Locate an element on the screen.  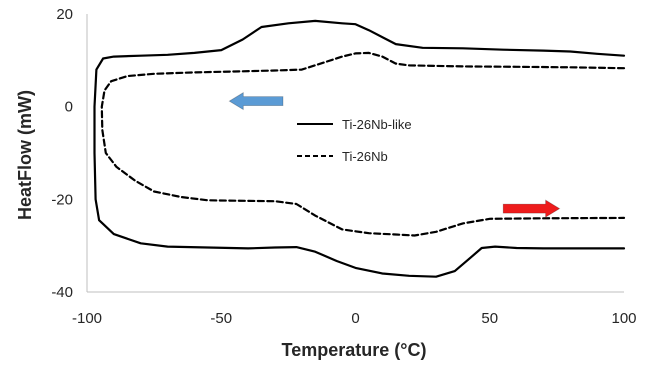
x-tick-label: -50 is located at coordinates (221, 318).